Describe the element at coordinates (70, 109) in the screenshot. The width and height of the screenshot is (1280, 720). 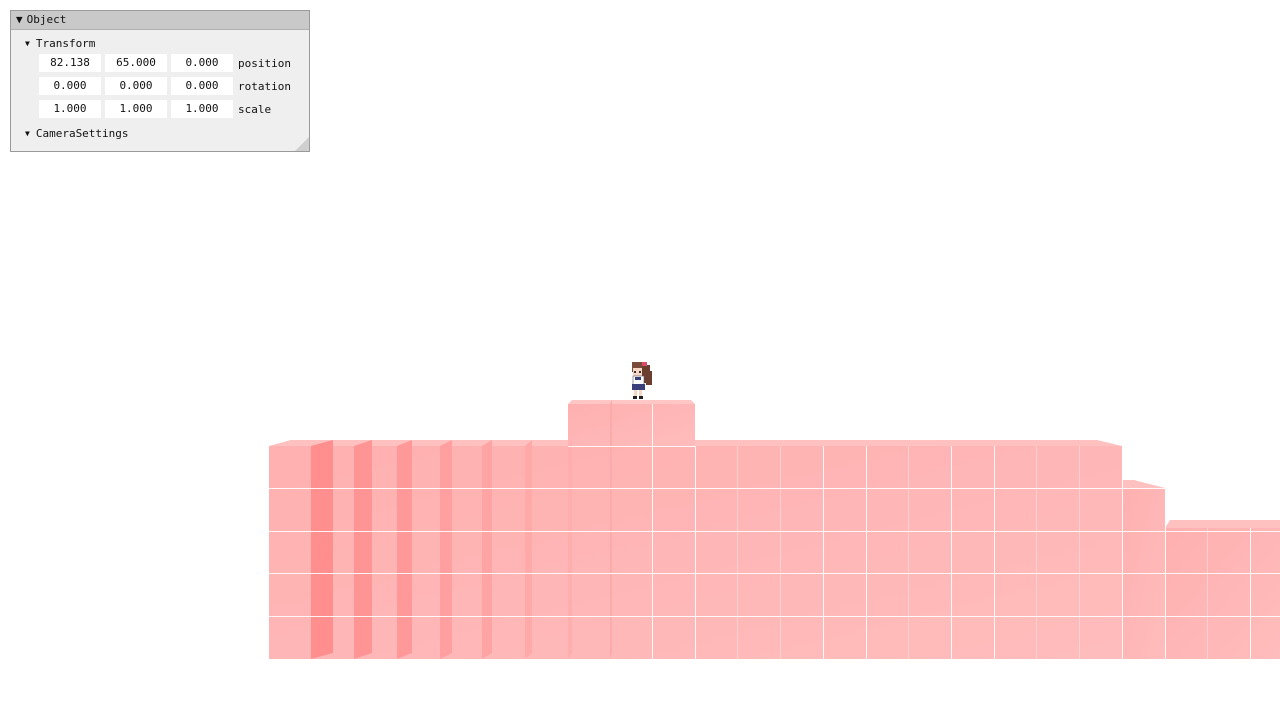
I see `scale-x-field: 1.000` at that location.